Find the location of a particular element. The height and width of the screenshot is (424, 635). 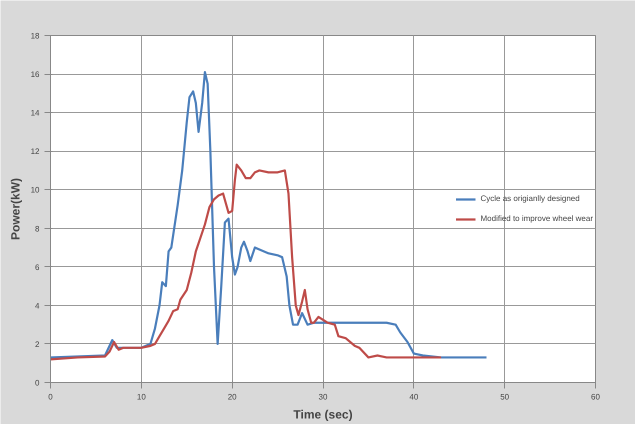

y-tick-label: 4 is located at coordinates (37, 305).